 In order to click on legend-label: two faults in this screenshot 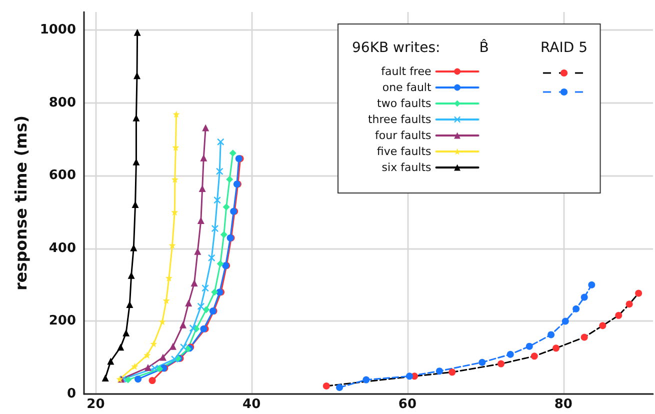, I will do `click(404, 103)`.